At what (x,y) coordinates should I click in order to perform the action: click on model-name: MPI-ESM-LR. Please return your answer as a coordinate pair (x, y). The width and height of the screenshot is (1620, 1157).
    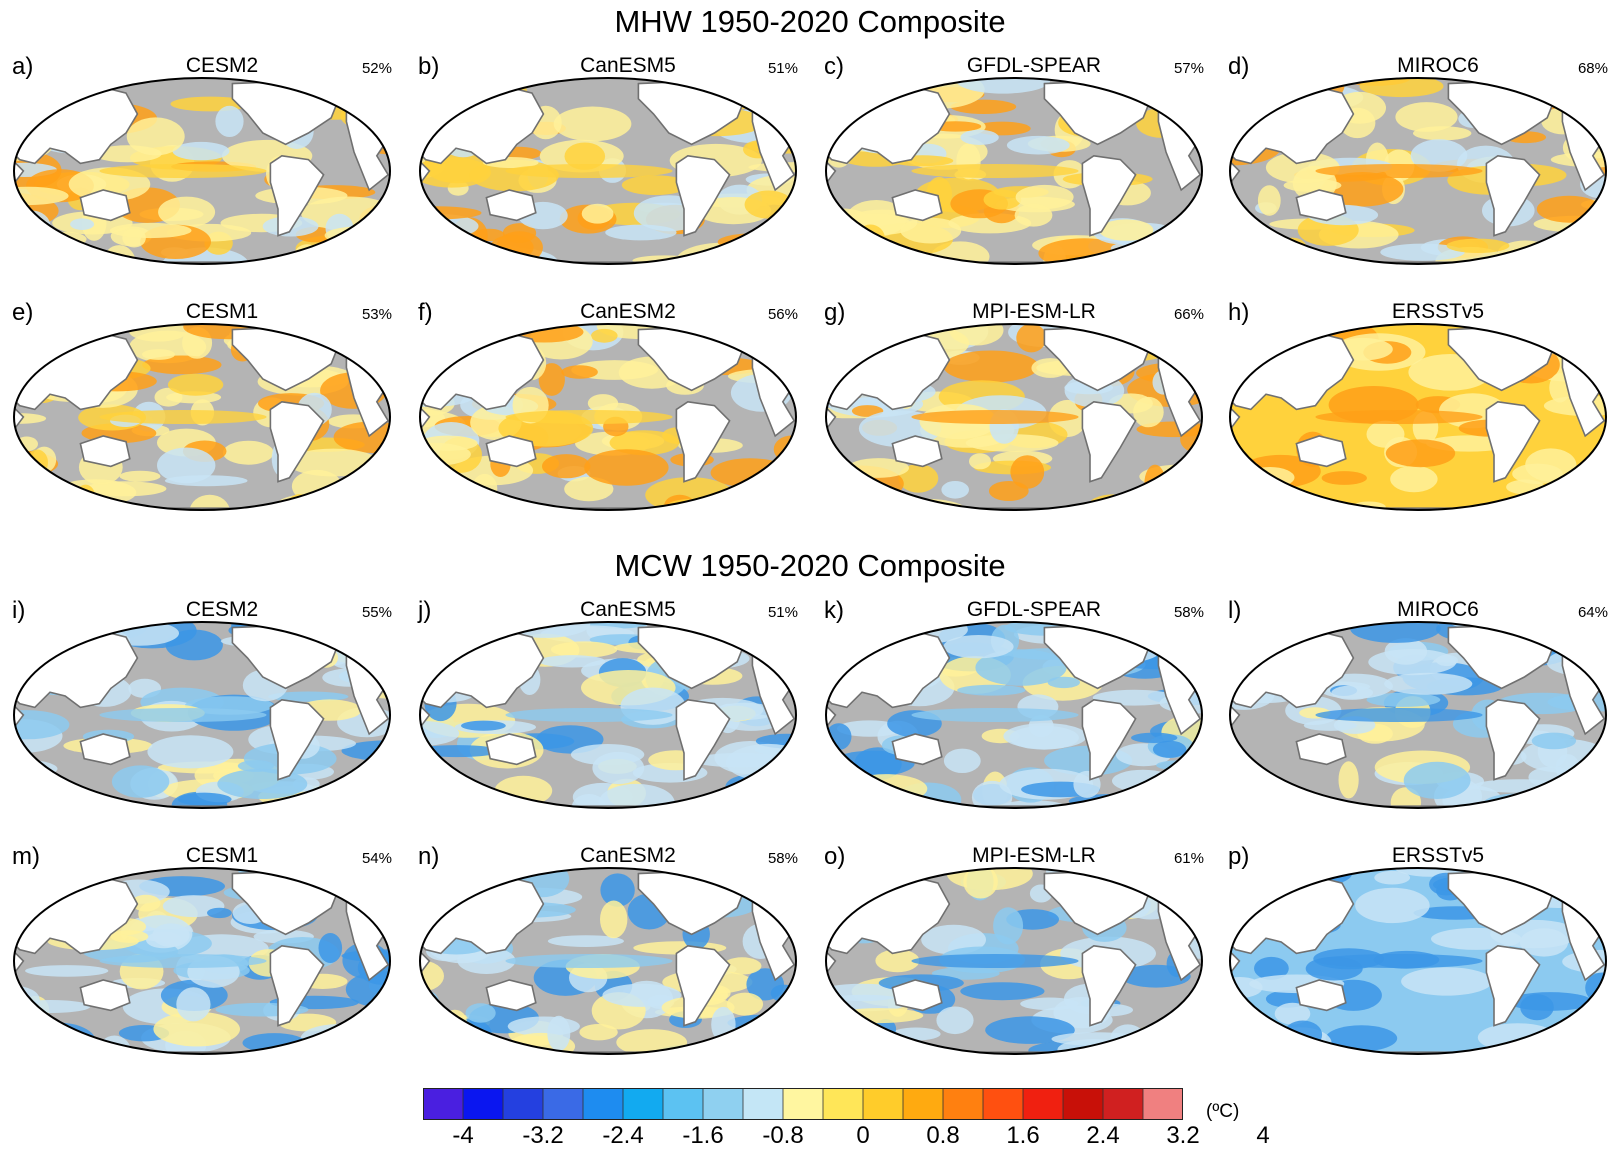
    Looking at the image, I should click on (1034, 311).